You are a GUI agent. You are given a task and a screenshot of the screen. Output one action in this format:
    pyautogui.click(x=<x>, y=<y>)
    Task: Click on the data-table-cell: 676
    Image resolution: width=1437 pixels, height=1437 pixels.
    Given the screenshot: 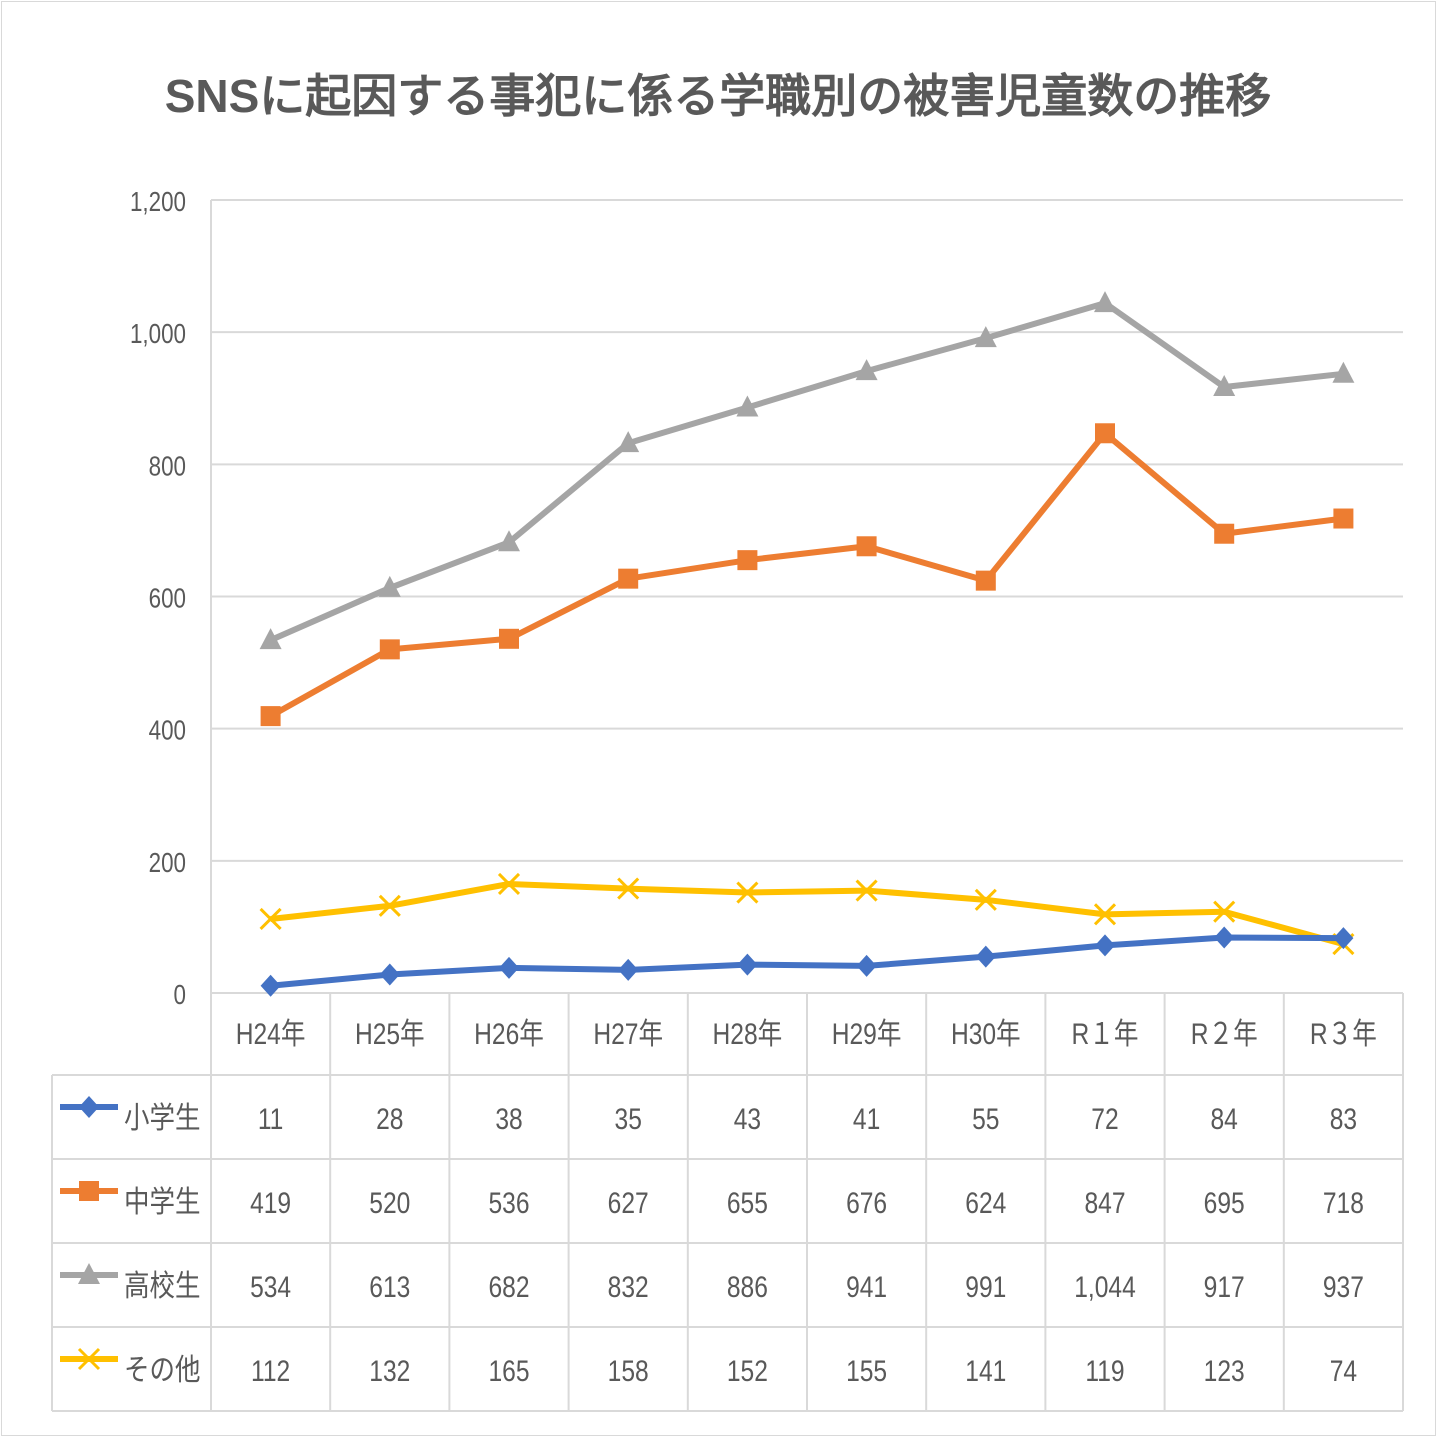 What is the action you would take?
    pyautogui.click(x=866, y=1203)
    